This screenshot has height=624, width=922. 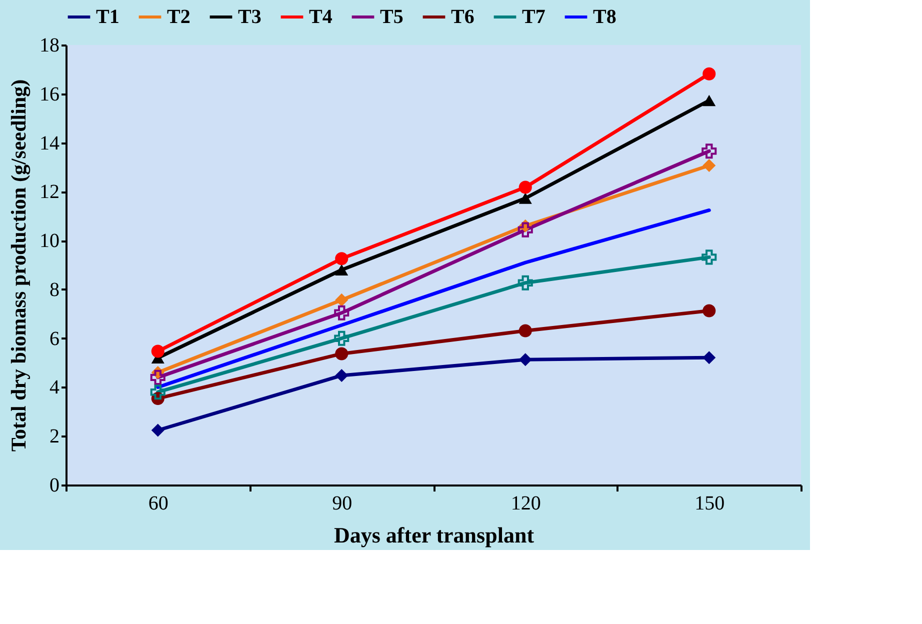 What do you see at coordinates (342, 503) in the screenshot?
I see `x-tick-label: 90` at bounding box center [342, 503].